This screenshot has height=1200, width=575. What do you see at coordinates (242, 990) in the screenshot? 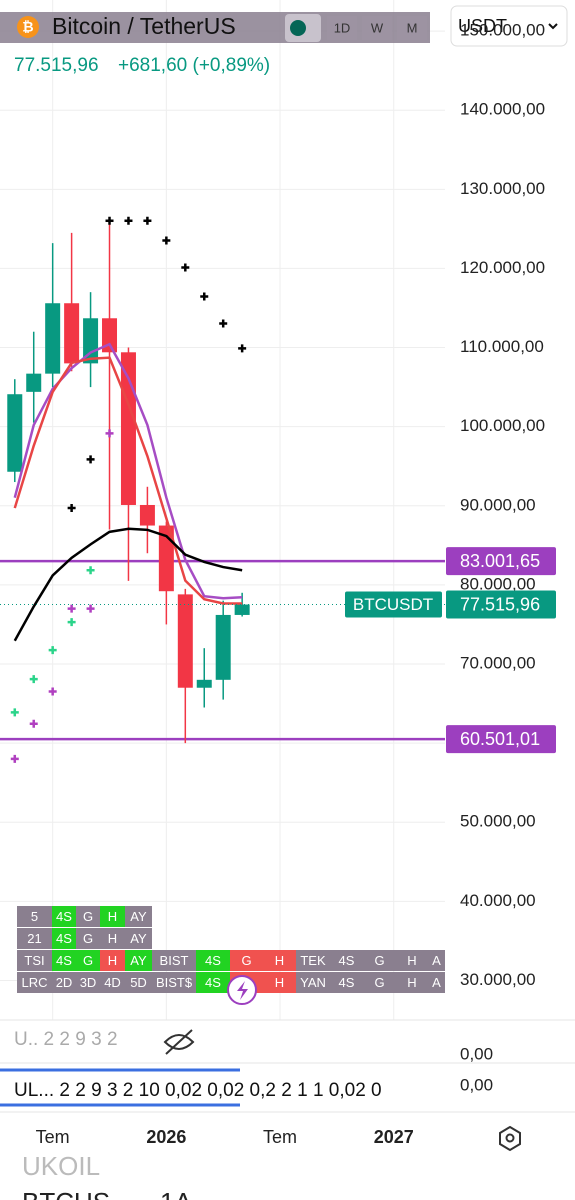
I see `lightning-icon` at bounding box center [242, 990].